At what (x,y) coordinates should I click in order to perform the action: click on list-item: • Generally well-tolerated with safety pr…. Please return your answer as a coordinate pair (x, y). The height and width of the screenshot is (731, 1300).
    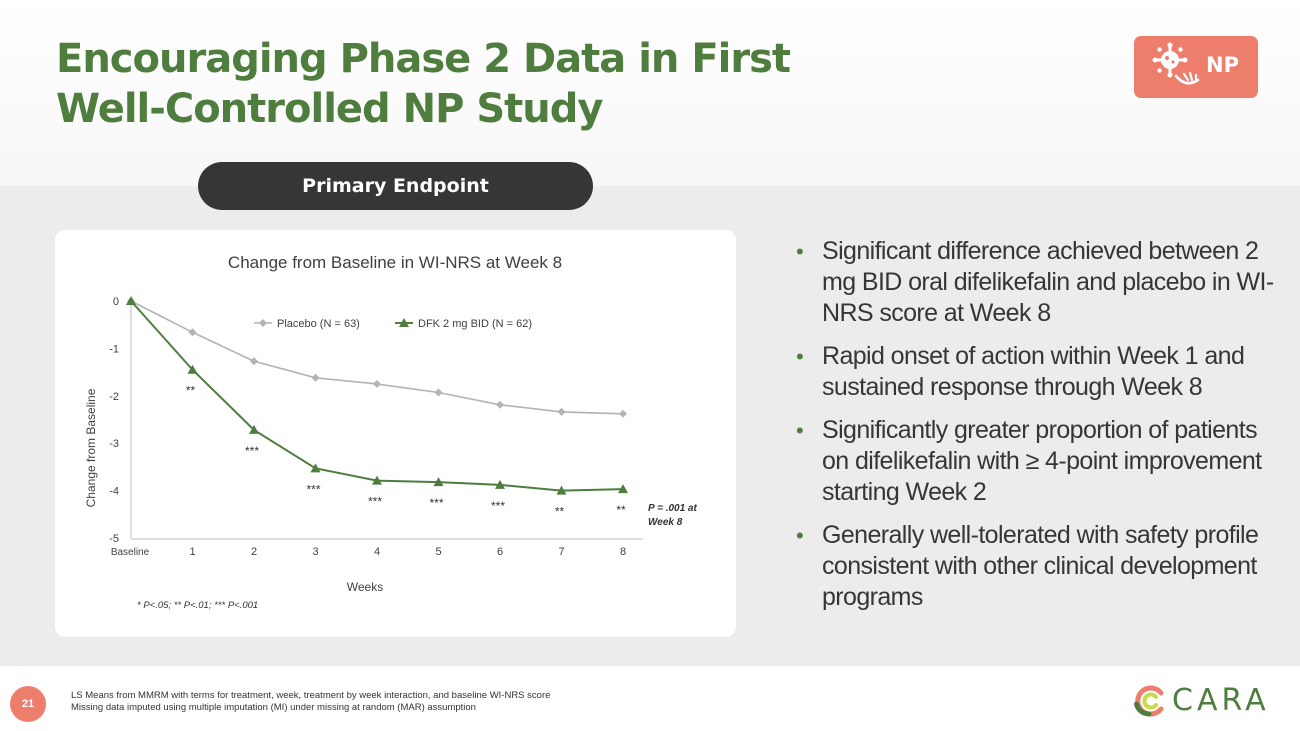
    Looking at the image, I should click on (1033, 566).